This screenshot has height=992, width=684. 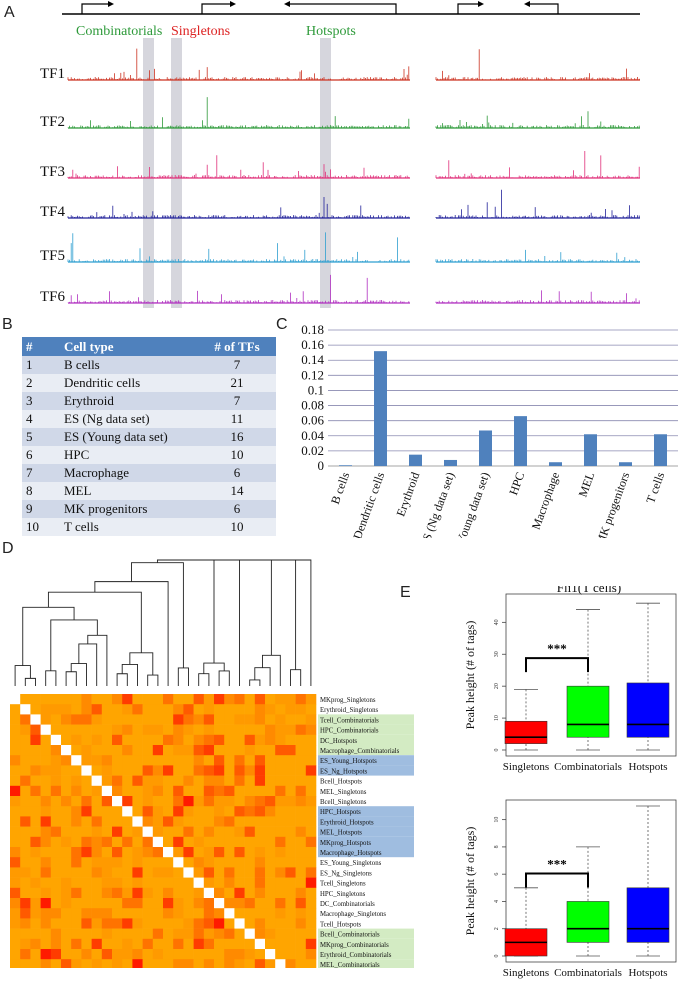 What do you see at coordinates (237, 473) in the screenshot?
I see `row-tf-count: 6` at bounding box center [237, 473].